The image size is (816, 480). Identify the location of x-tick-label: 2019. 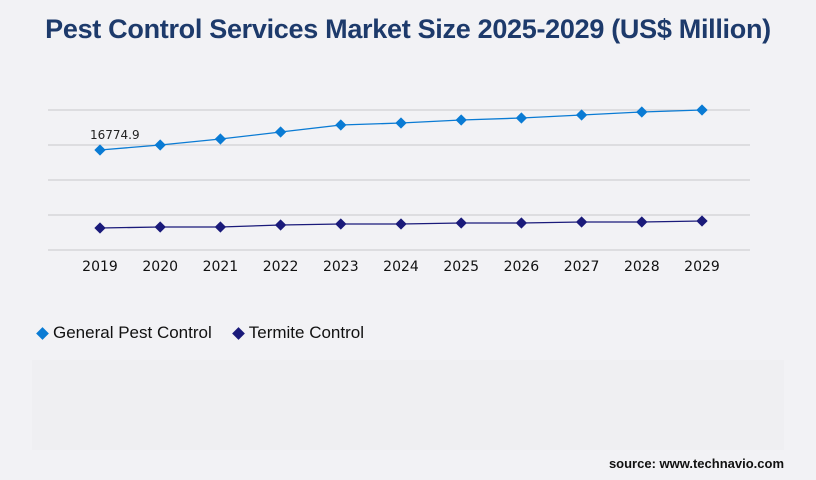
(100, 267).